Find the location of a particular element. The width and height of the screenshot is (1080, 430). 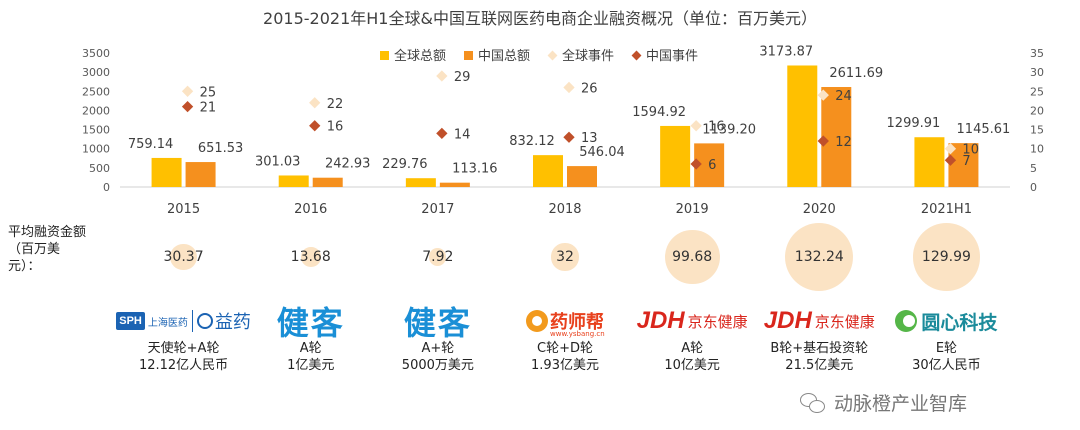

deal-round: B轮+基石投资轮 is located at coordinates (819, 348).